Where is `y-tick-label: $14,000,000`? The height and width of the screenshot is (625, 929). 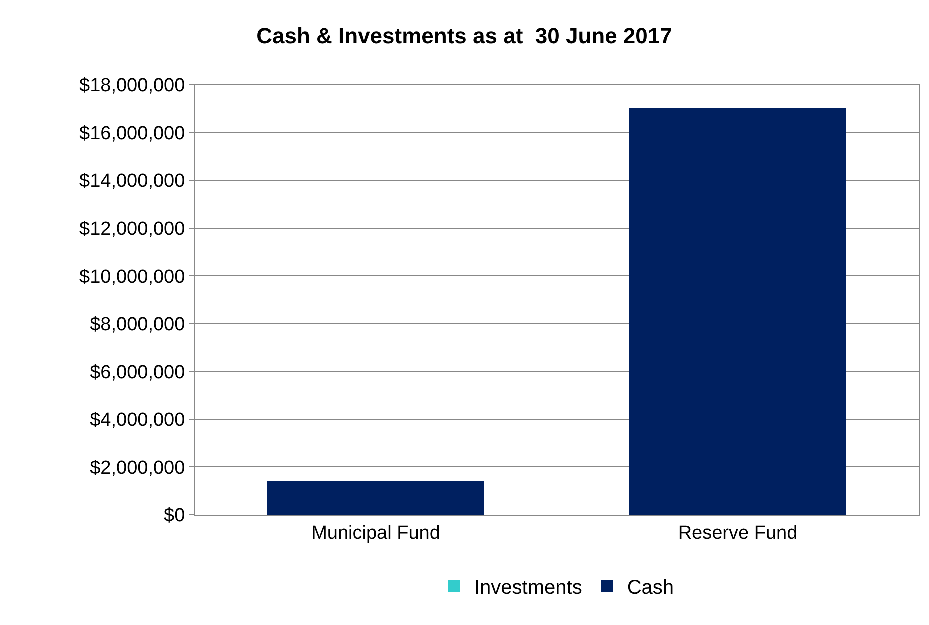
y-tick-label: $14,000,000 is located at coordinates (133, 181).